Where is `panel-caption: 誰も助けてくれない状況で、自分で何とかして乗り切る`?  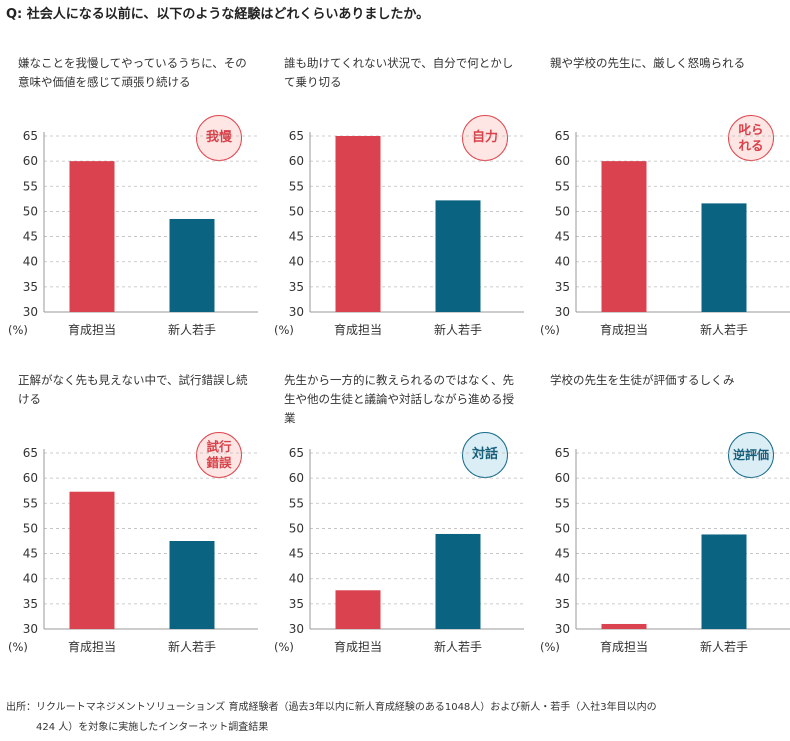 panel-caption: 誰も助けてくれない状況で、自分で何とかして乗り切る is located at coordinates (399, 72).